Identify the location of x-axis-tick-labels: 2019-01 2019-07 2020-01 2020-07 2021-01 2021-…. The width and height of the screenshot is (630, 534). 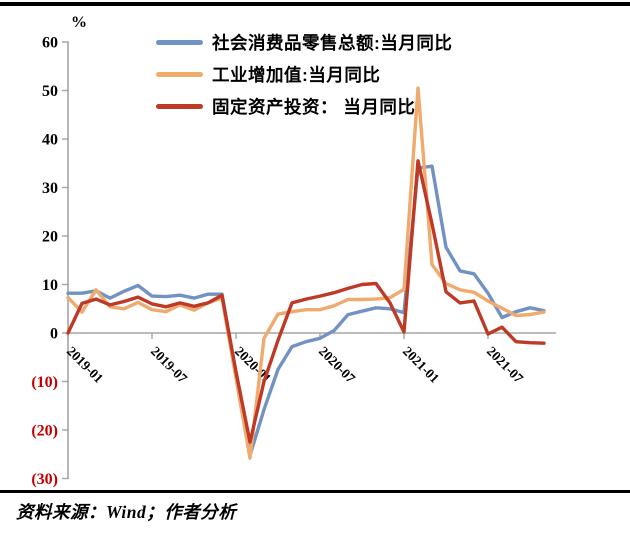
(295, 360).